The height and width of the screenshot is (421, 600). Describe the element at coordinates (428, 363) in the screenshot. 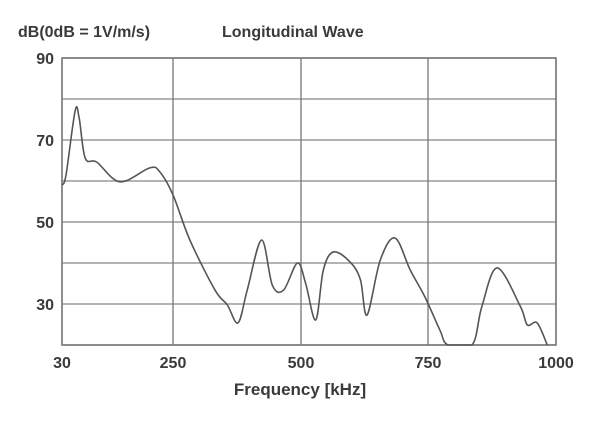

I see `x-tick-label: 750` at that location.